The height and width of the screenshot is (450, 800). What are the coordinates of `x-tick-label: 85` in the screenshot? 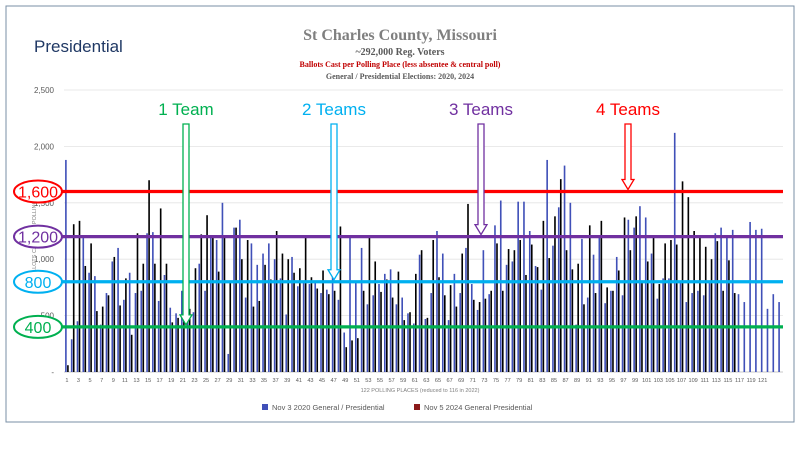 It's located at (554, 381).